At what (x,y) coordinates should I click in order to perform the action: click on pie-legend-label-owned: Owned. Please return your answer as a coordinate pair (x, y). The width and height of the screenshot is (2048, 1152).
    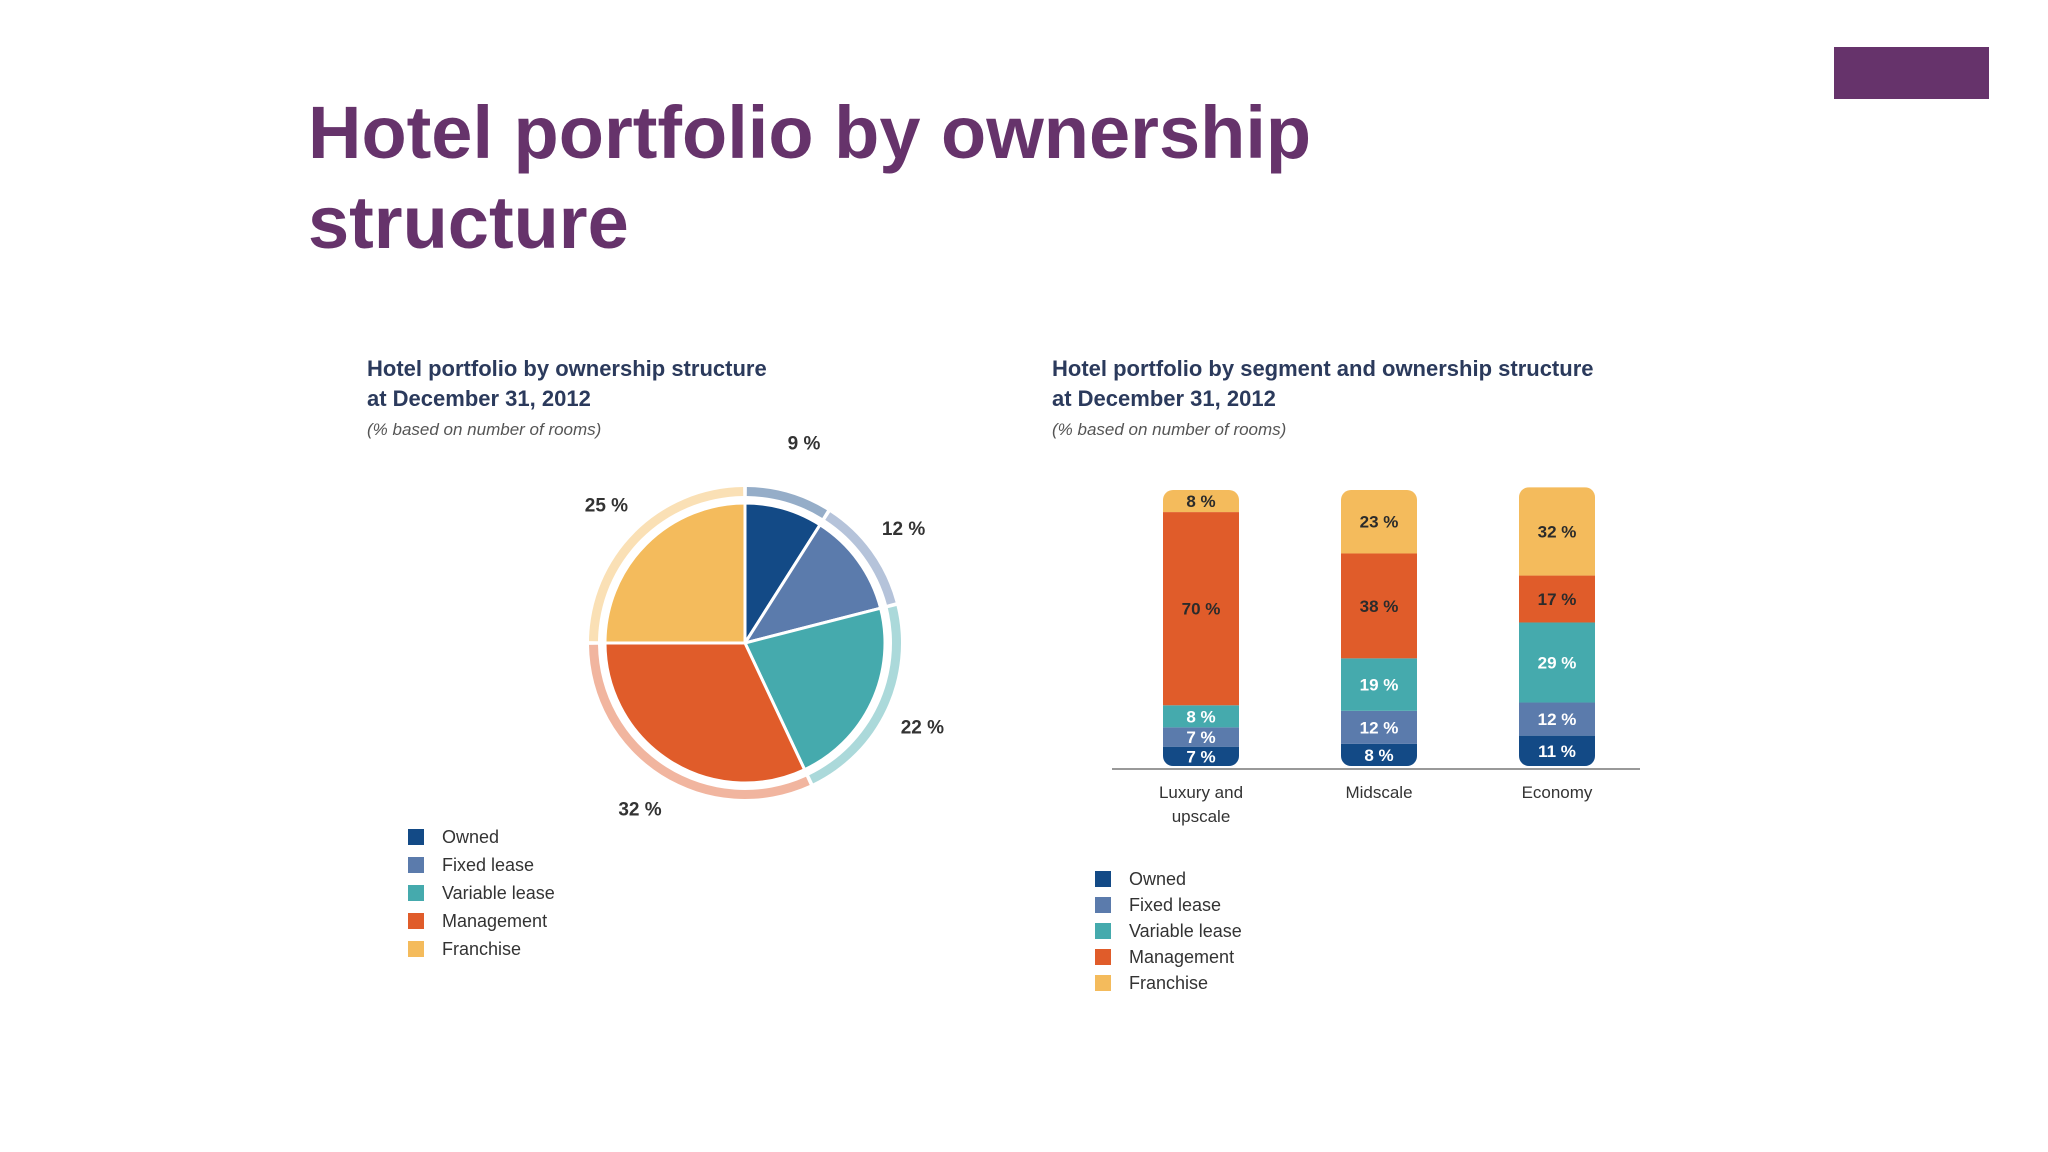
    Looking at the image, I should click on (471, 836).